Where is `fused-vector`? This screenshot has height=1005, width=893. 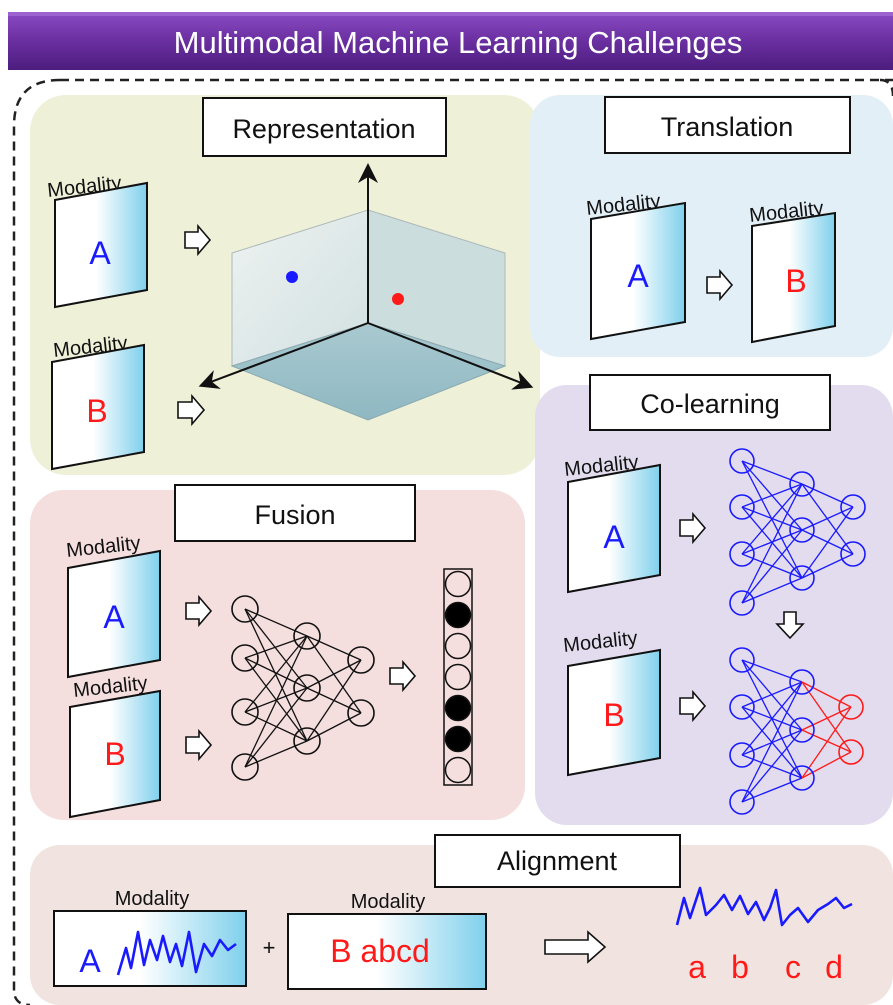
fused-vector is located at coordinates (458, 677).